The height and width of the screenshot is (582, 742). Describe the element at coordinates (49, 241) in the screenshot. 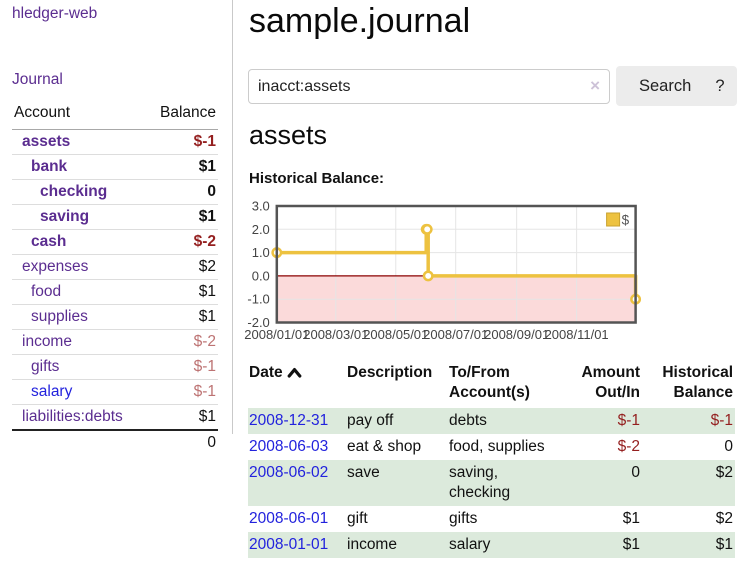

I see `sidebar-account-cash: cash` at that location.